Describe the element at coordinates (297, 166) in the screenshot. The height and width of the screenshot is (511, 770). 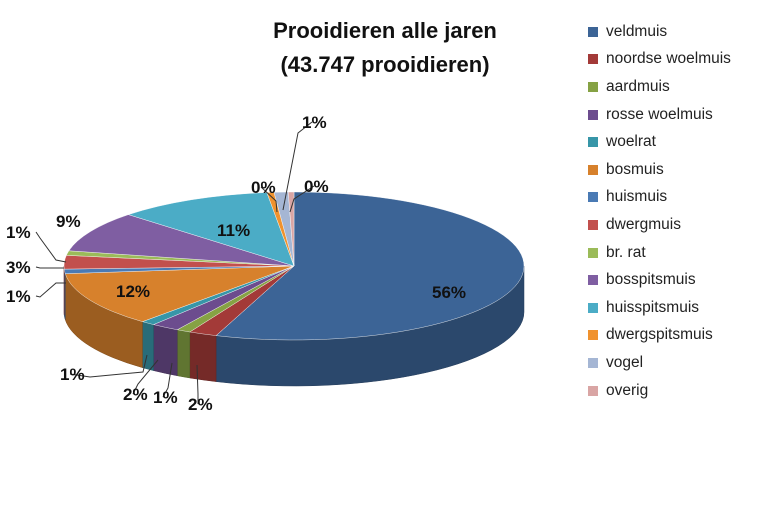
I see `leader-line-vogel` at that location.